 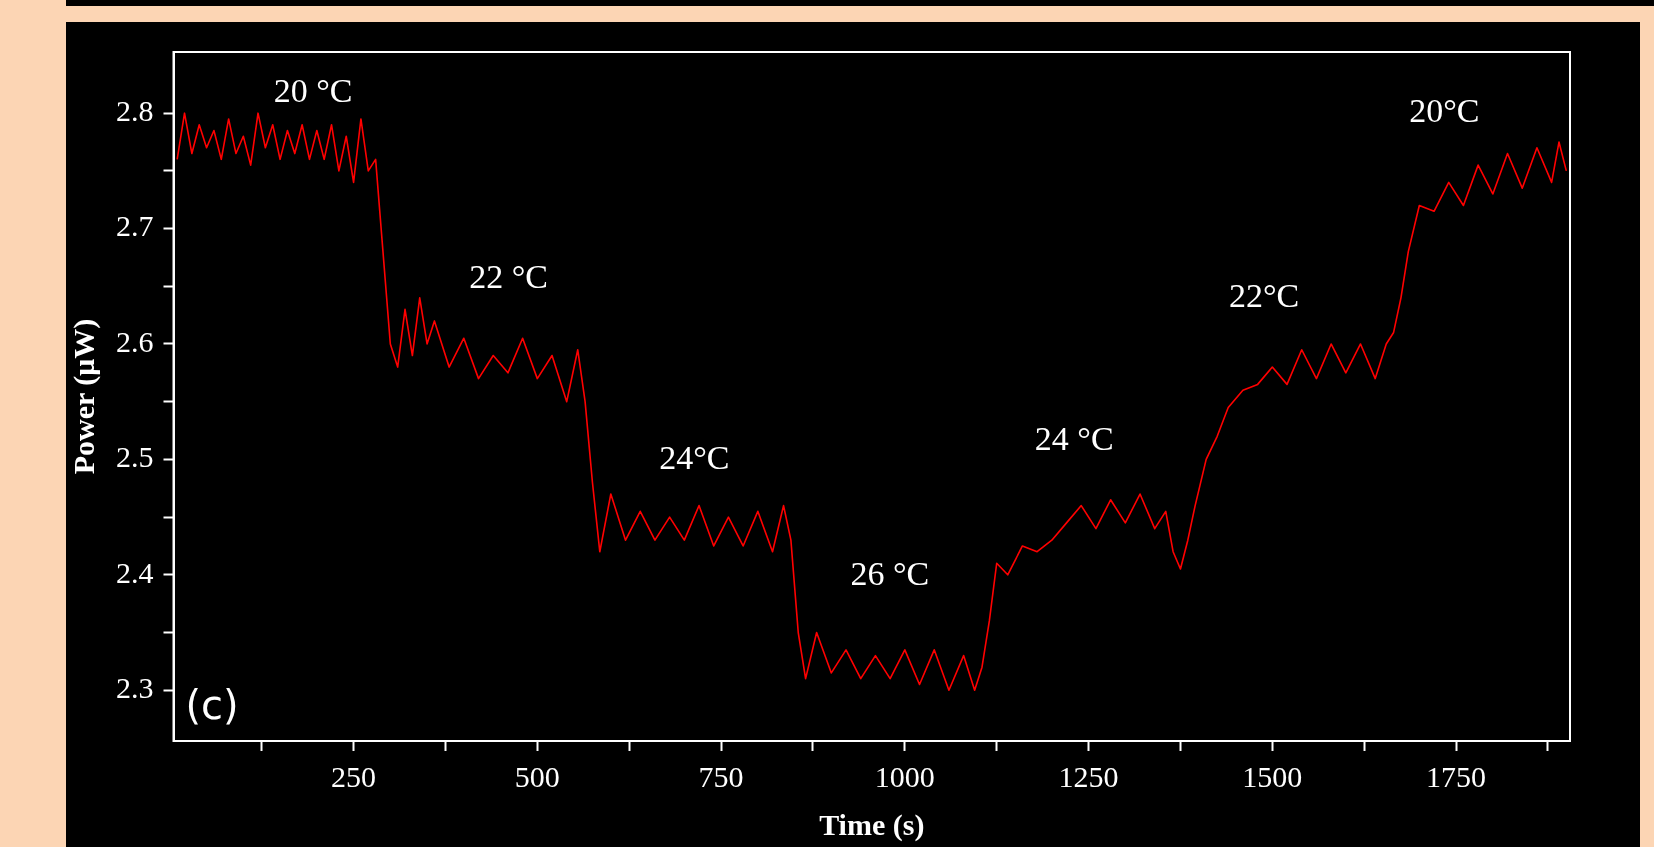 What do you see at coordinates (83, 396) in the screenshot?
I see `y-axis-title: Power (μW)` at bounding box center [83, 396].